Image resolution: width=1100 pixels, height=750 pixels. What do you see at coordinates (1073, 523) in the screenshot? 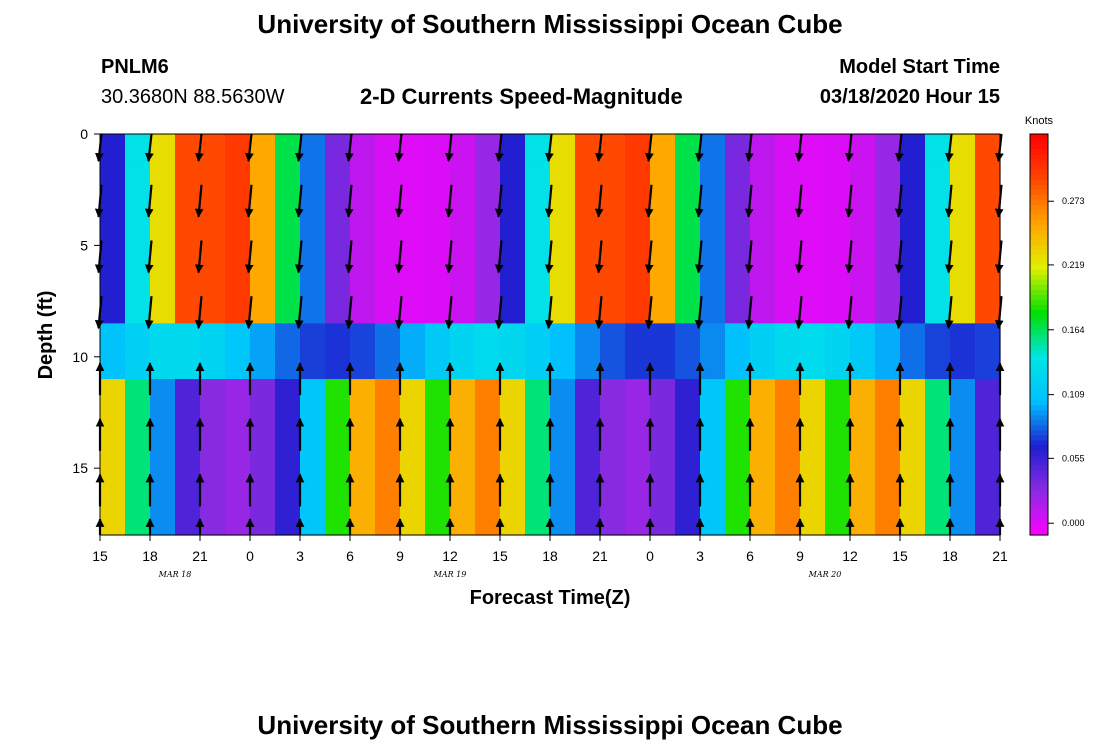
I see `colorbar-tick-label: 0.000` at bounding box center [1073, 523].